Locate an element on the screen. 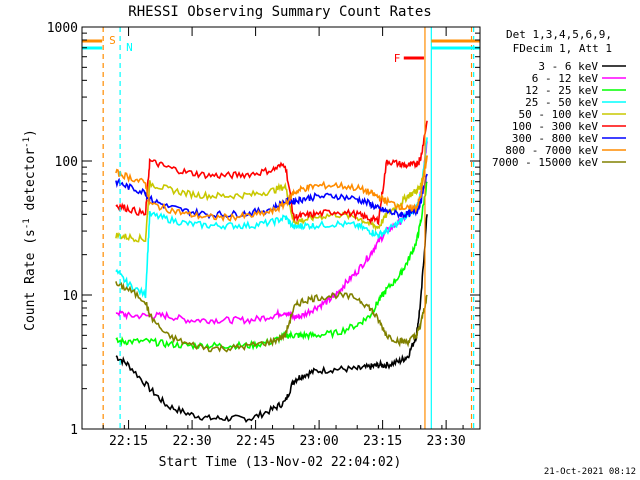 The height and width of the screenshot is (480, 640). x-tick-label: 22:45 is located at coordinates (255, 441).